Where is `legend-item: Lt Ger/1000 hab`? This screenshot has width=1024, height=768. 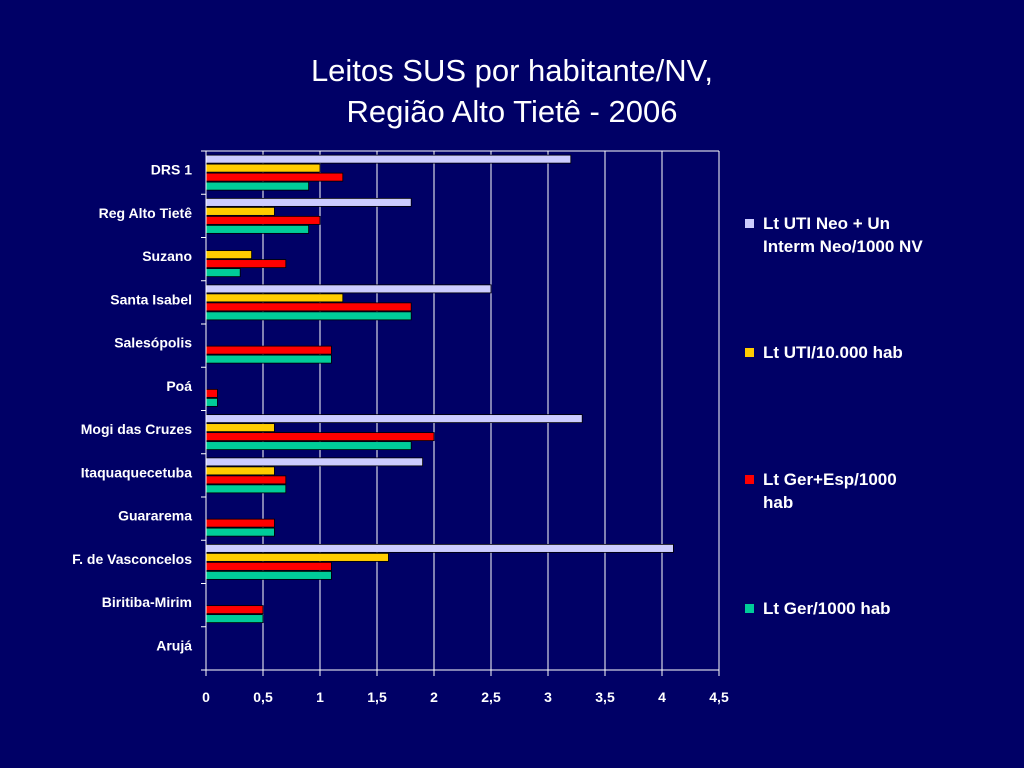
legend-item: Lt Ger/1000 hab is located at coordinates (860, 608).